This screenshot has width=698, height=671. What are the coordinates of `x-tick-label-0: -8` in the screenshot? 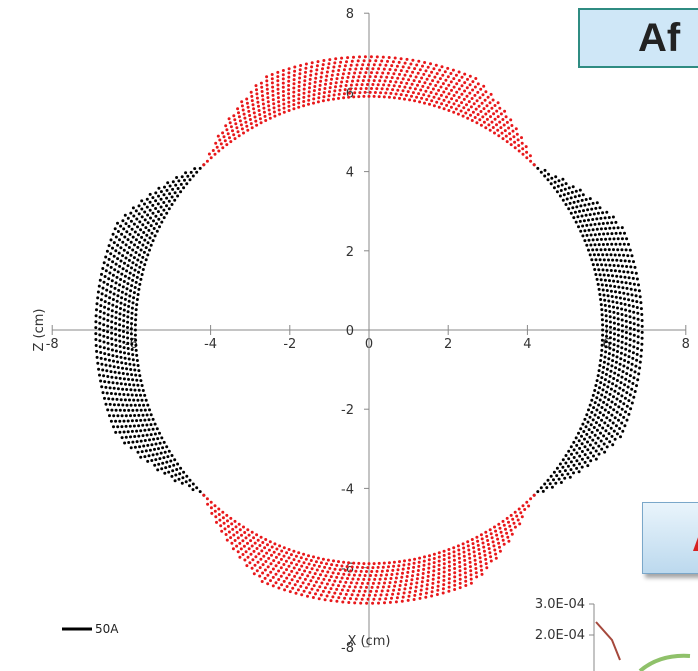 It's located at (52, 344).